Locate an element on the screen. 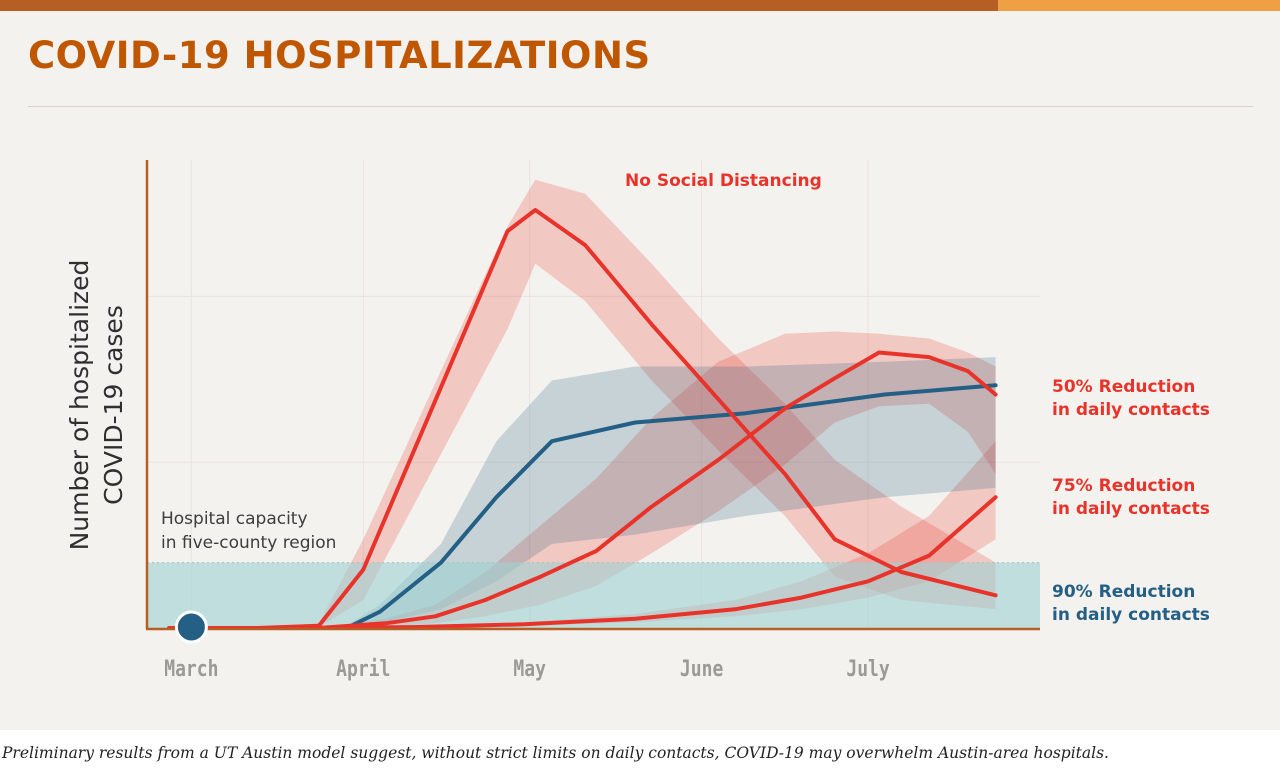 Image resolution: width=1280 pixels, height=777 pixels. series-label-75-reduction-in-daily-contacts-line-2: in daily contacts is located at coordinates (1131, 509).